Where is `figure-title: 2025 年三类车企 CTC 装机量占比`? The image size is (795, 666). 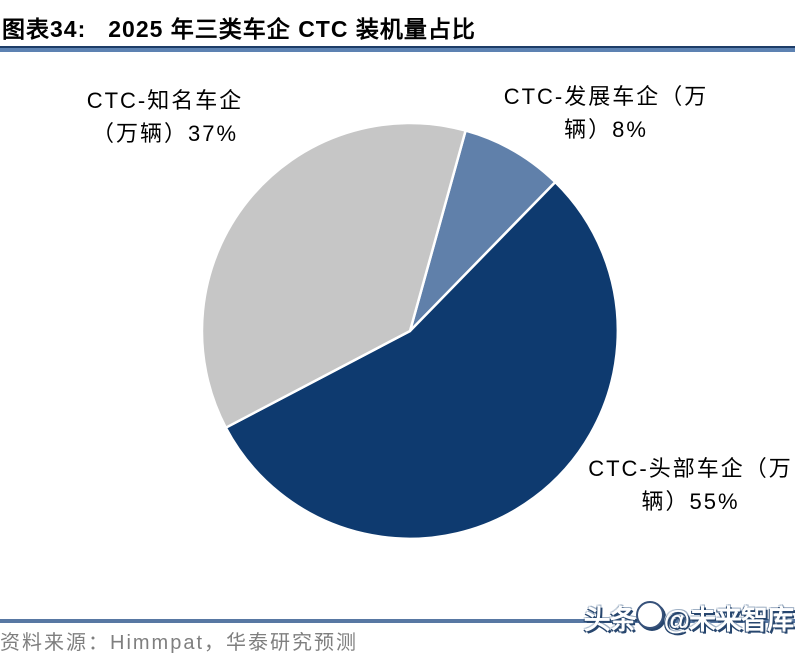
figure-title: 2025 年三类车企 CTC 装机量占比 is located at coordinates (292, 29).